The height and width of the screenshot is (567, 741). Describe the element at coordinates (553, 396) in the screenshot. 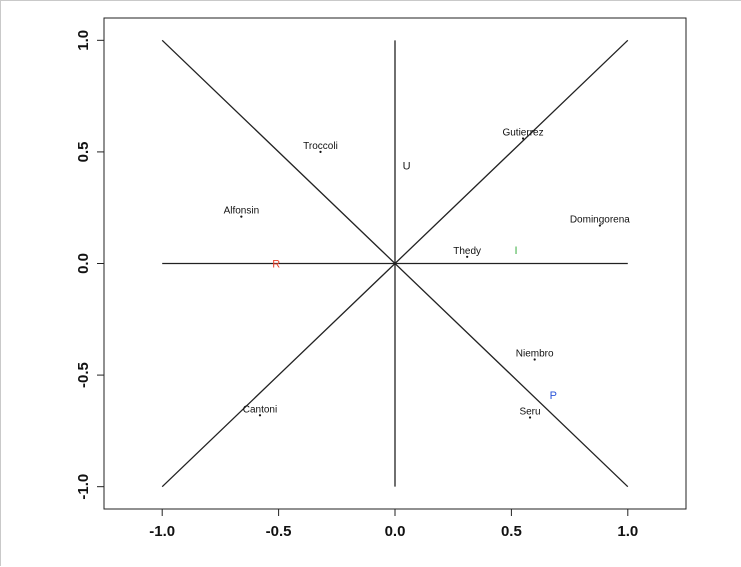

I see `category-label: P` at that location.